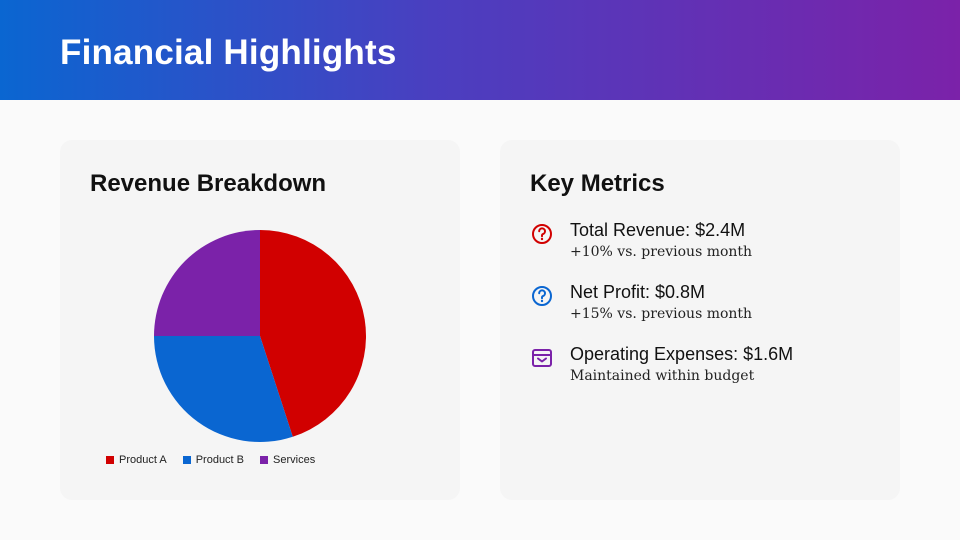 This screenshot has width=960, height=540. Describe the element at coordinates (294, 460) in the screenshot. I see `legend-label: Services` at that location.